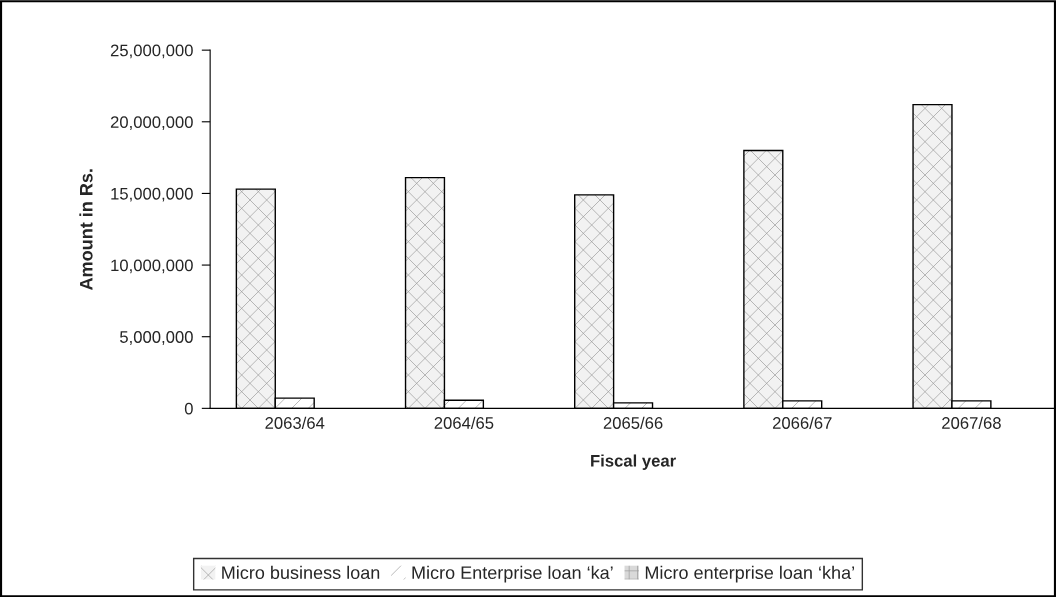 Image resolution: width=1056 pixels, height=597 pixels. What do you see at coordinates (802, 422) in the screenshot?
I see `x-tick-label: 2066/67` at bounding box center [802, 422].